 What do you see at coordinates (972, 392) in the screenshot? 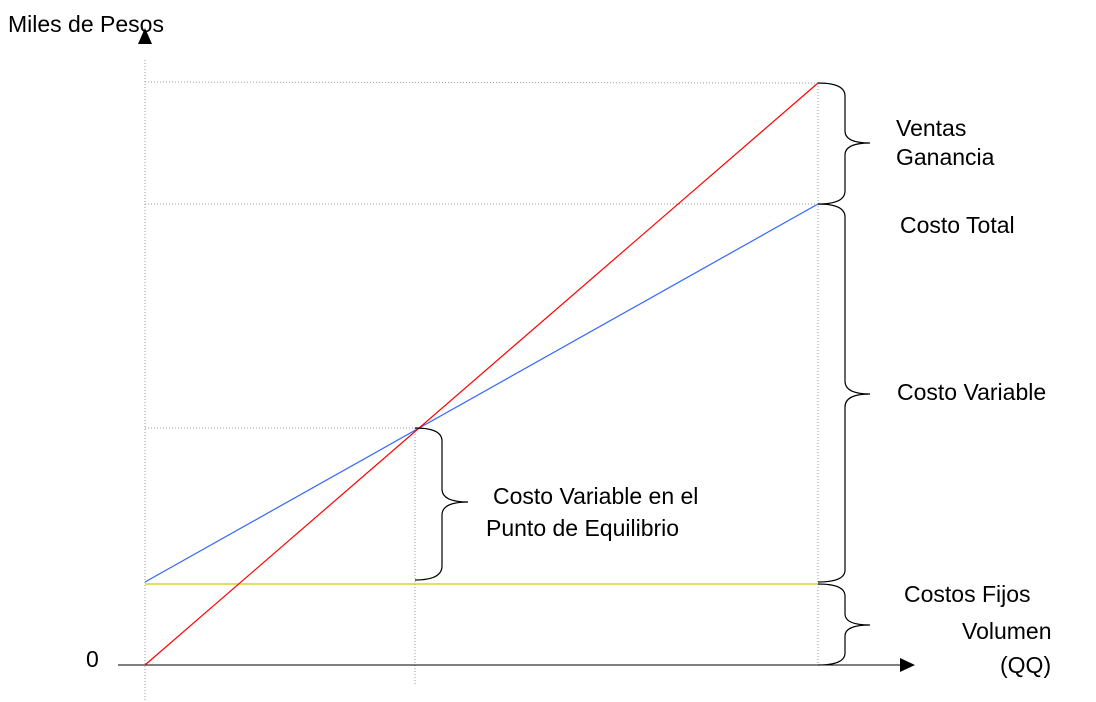
I see `costo-variable-label: Costo Variable` at bounding box center [972, 392].